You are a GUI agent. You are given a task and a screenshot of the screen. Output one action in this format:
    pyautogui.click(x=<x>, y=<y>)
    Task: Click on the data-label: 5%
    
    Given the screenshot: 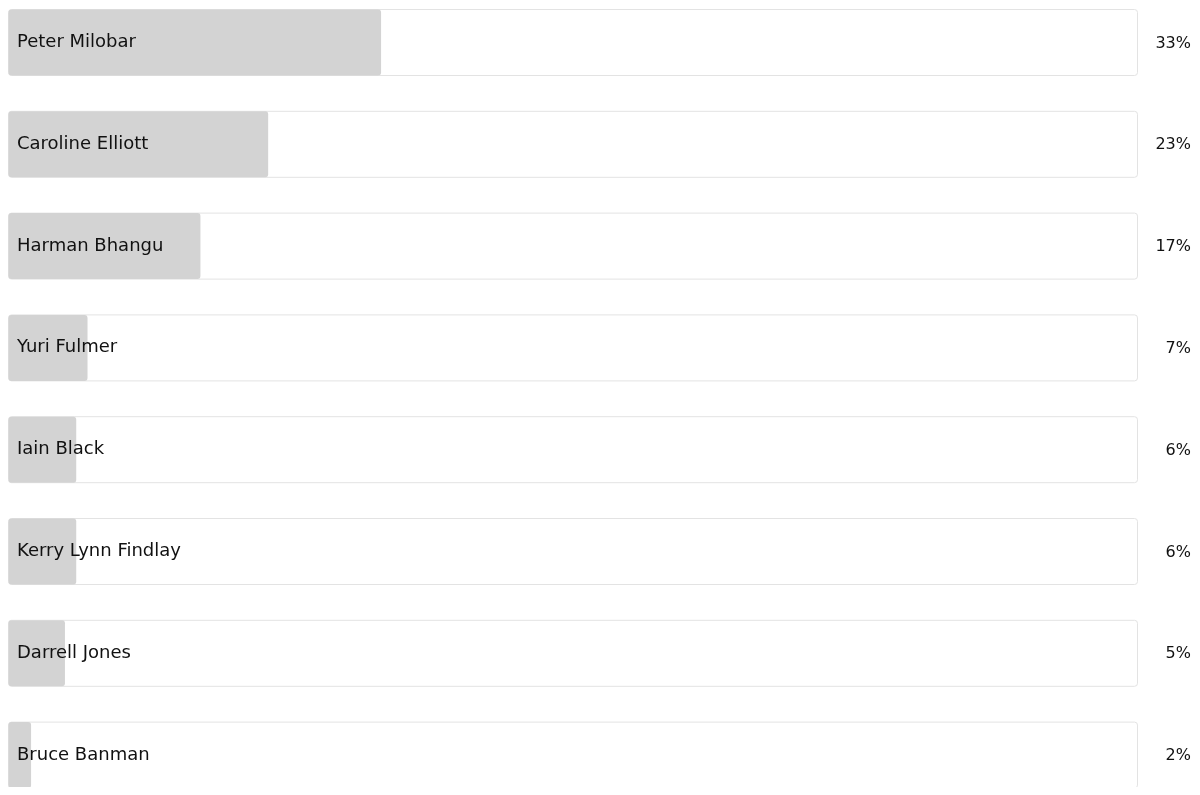 What is the action you would take?
    pyautogui.click(x=1178, y=653)
    